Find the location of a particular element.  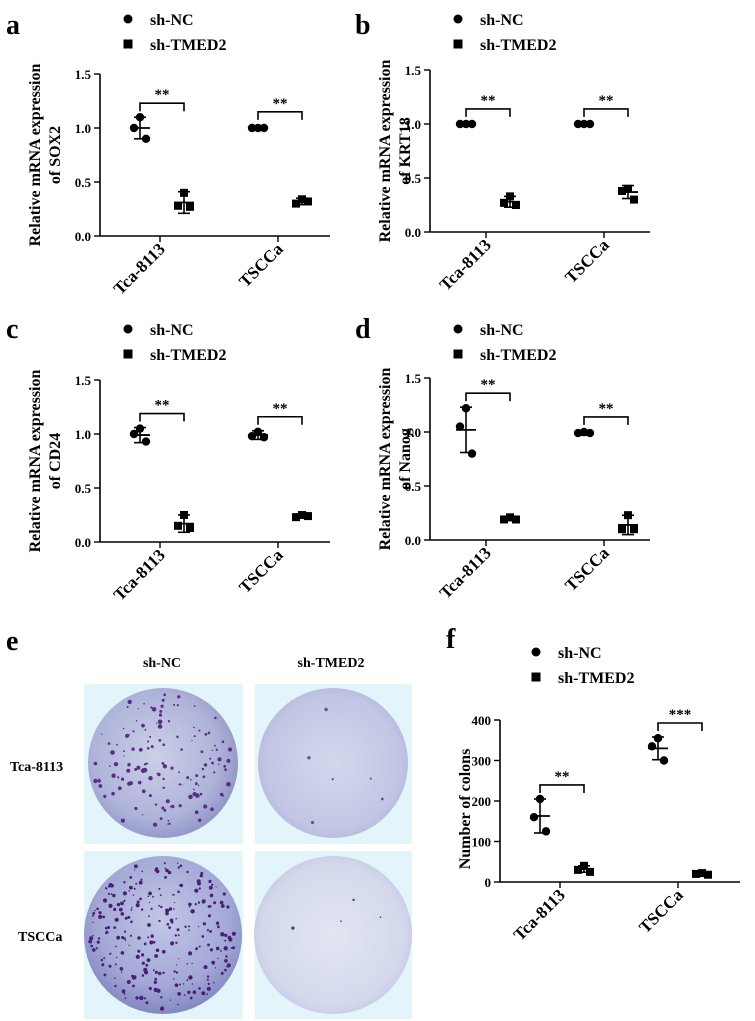

x-tick-label: Tca-8113 is located at coordinates (465, 264).